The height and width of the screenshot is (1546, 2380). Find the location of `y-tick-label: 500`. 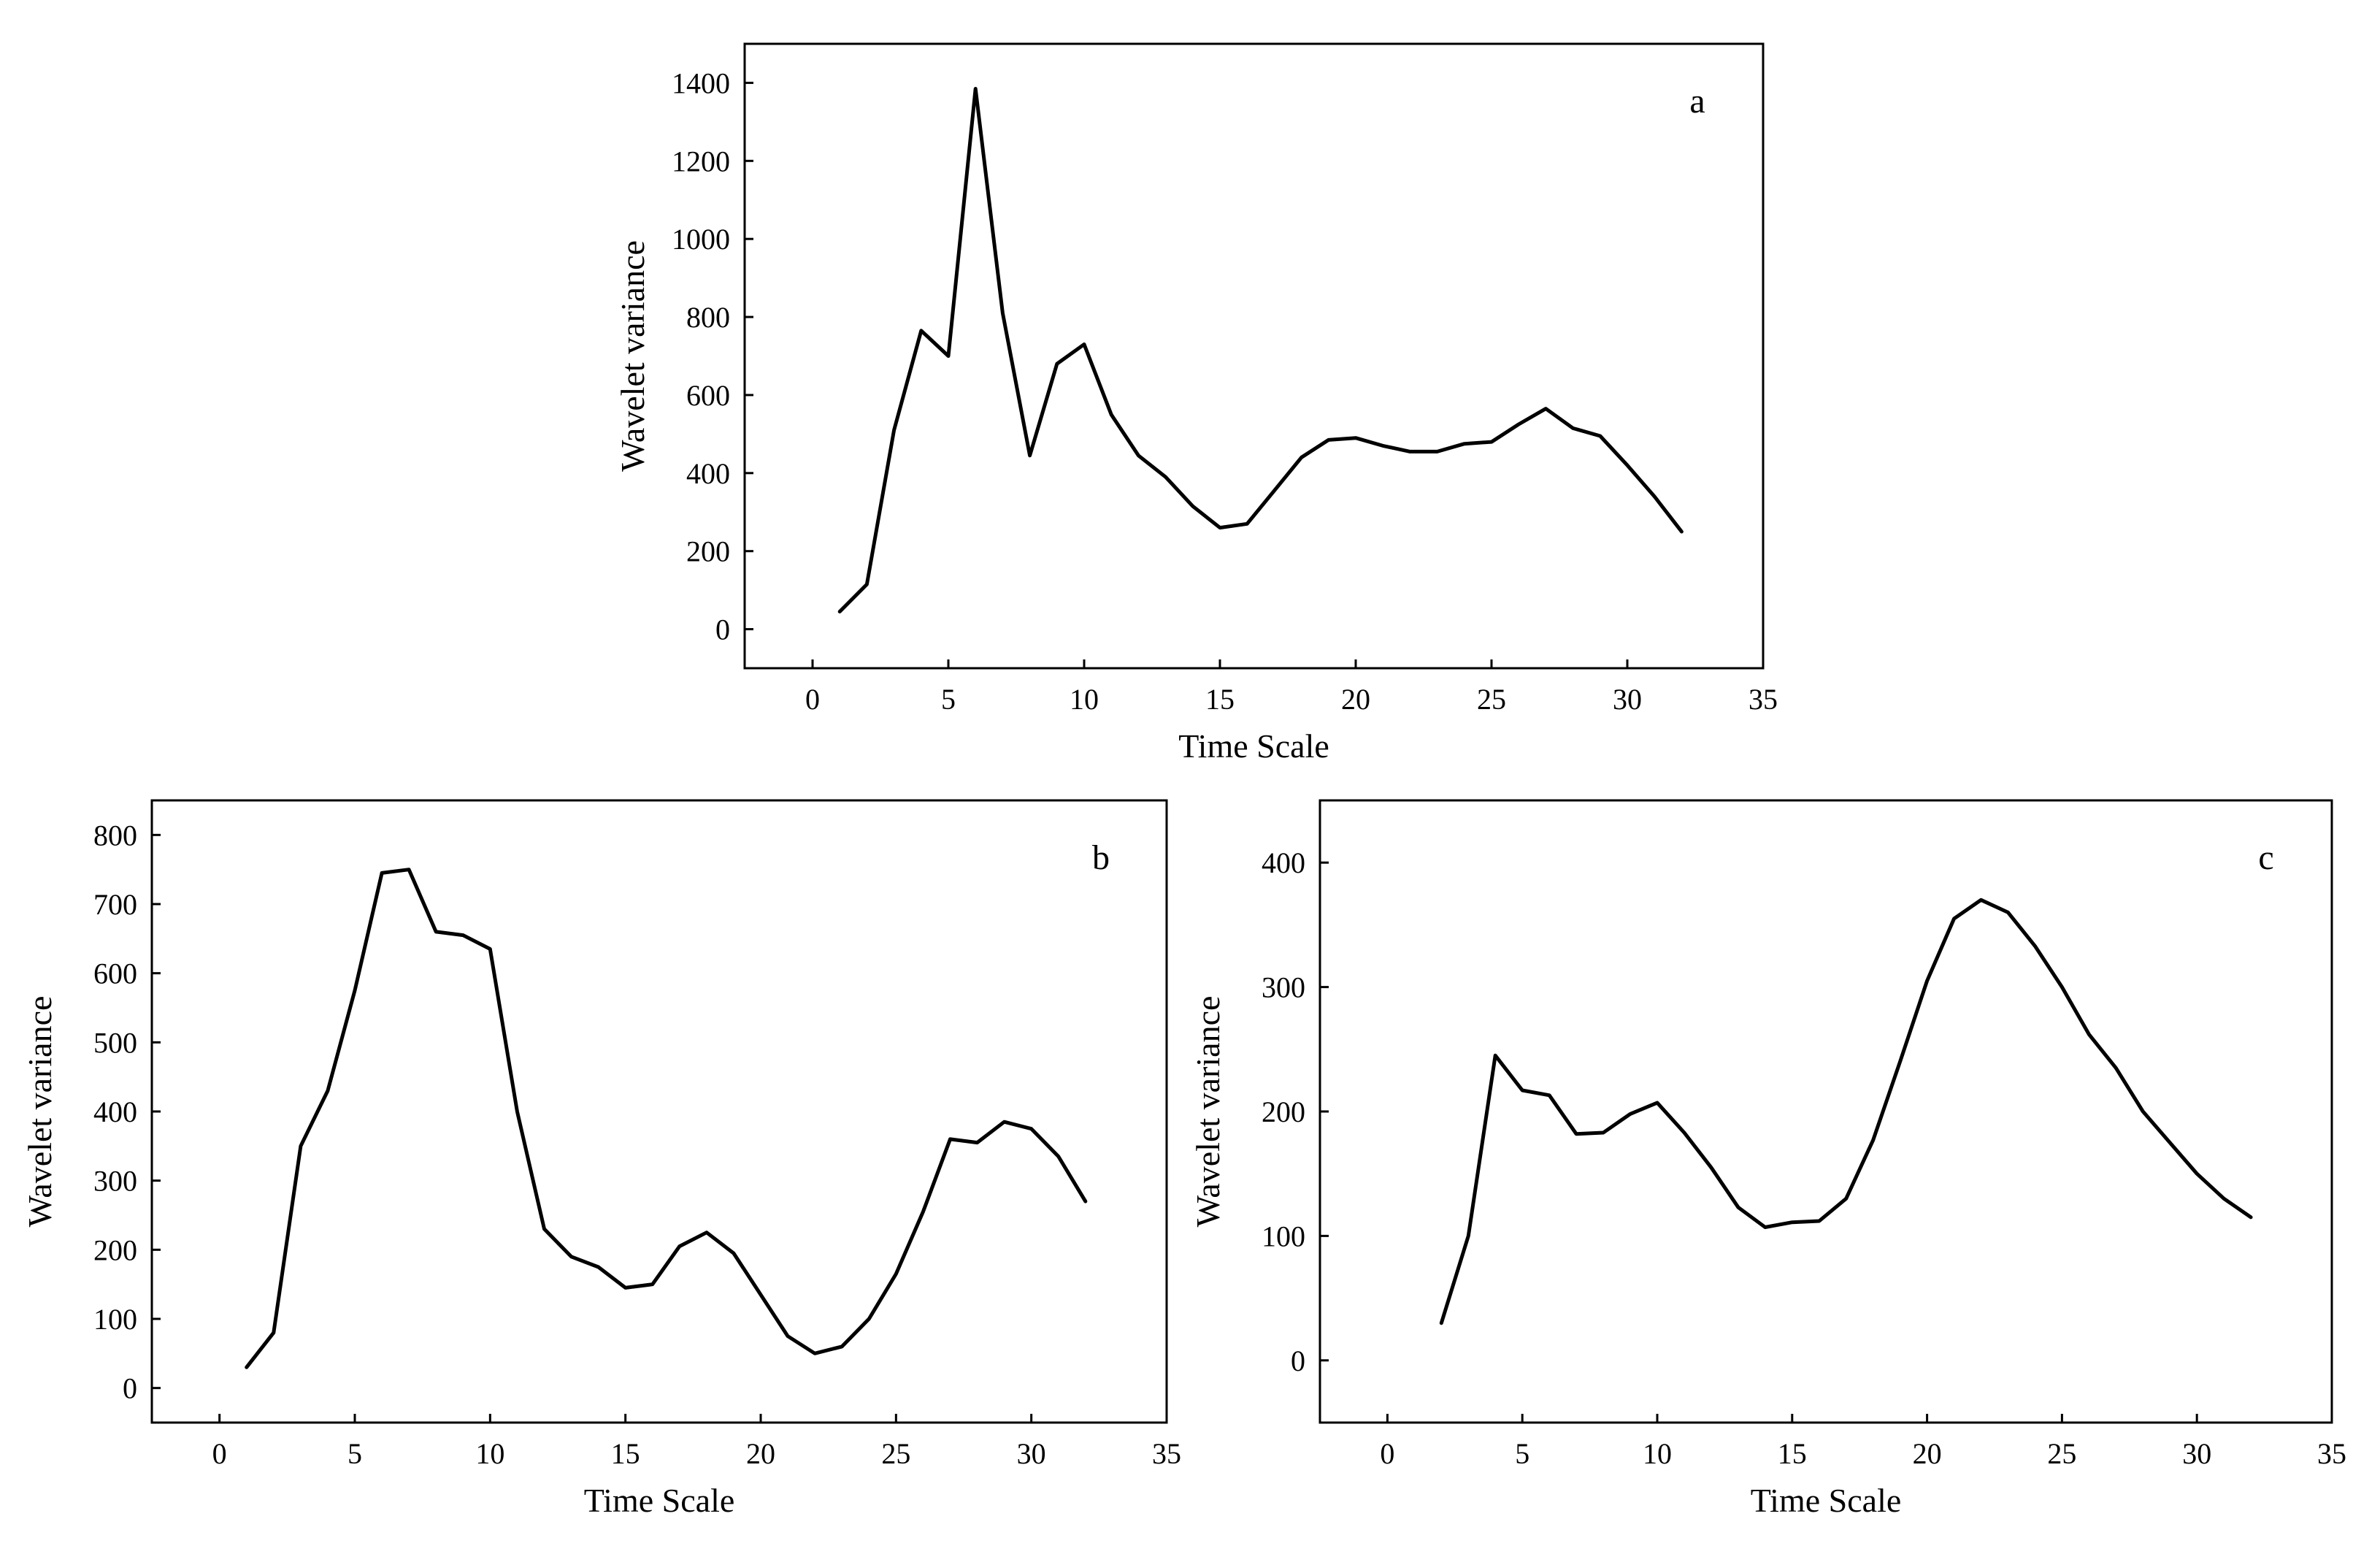

y-tick-label: 500 is located at coordinates (115, 1042).